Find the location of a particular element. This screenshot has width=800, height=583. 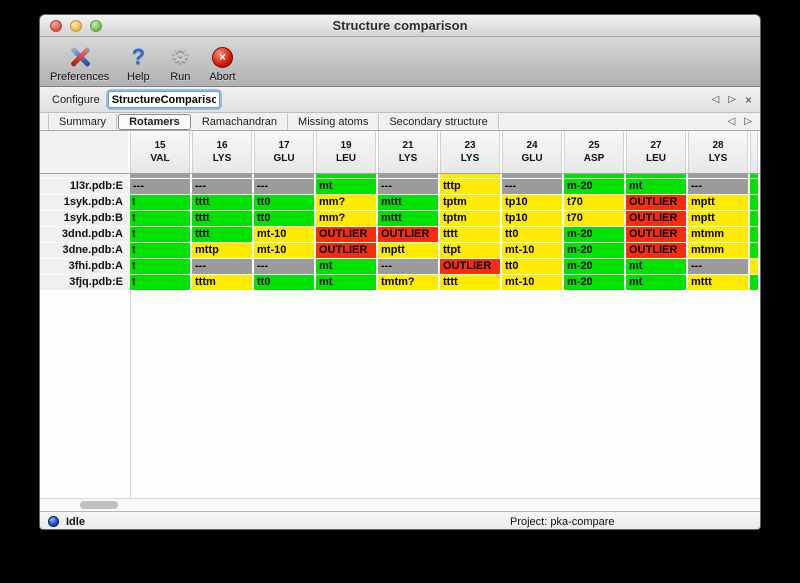

row-label: 3dne.pdb:A is located at coordinates (84, 250).